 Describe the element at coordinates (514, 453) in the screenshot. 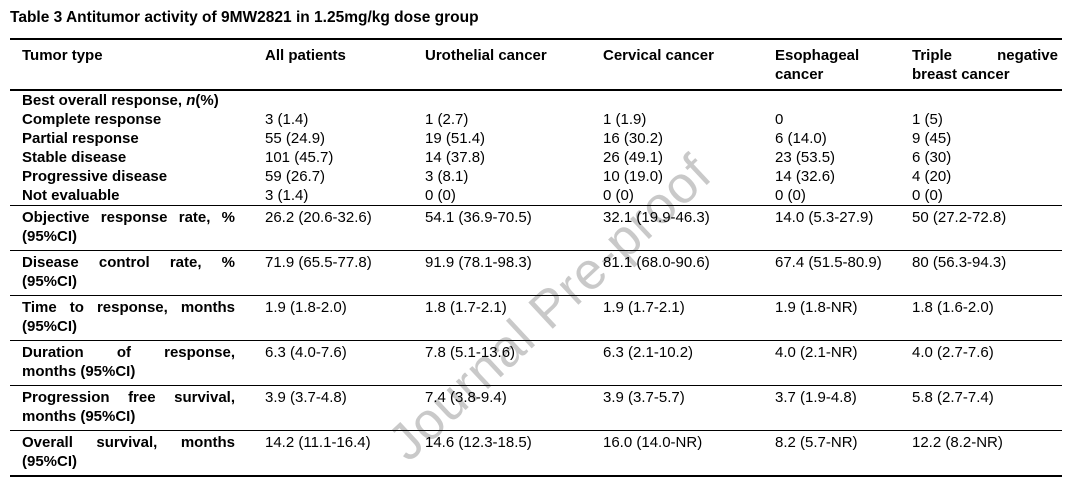

I see `cell-urothelial-cancer: 14.6 (12.3-18.5)` at that location.